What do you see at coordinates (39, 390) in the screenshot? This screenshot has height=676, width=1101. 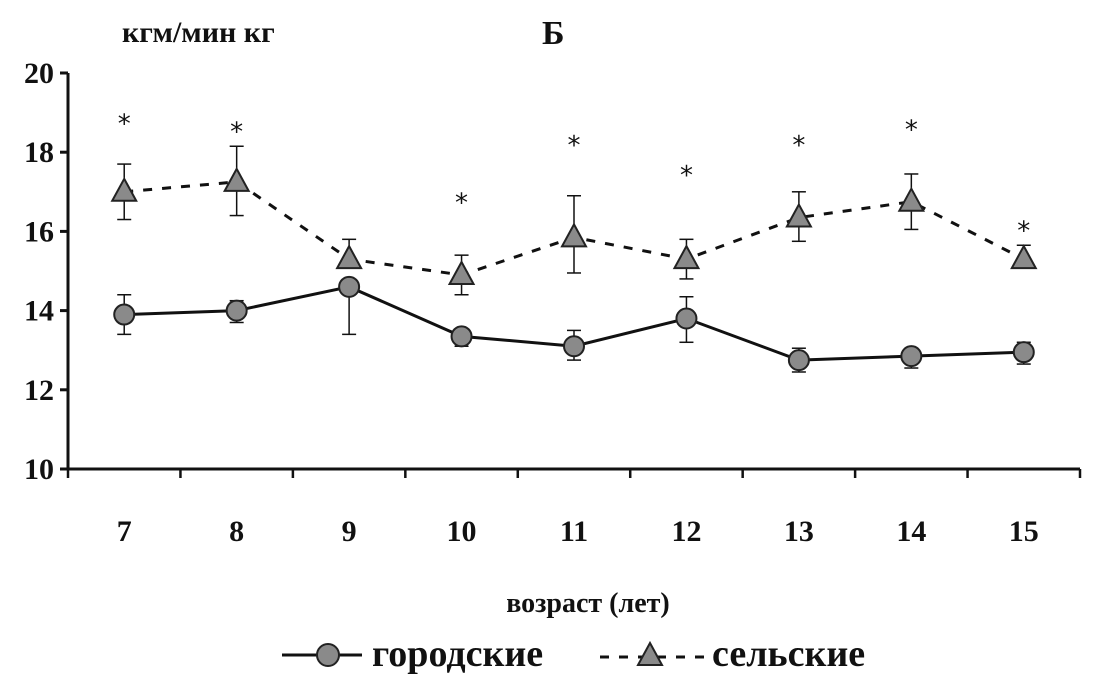 I see `y-tick-label: 12` at bounding box center [39, 390].